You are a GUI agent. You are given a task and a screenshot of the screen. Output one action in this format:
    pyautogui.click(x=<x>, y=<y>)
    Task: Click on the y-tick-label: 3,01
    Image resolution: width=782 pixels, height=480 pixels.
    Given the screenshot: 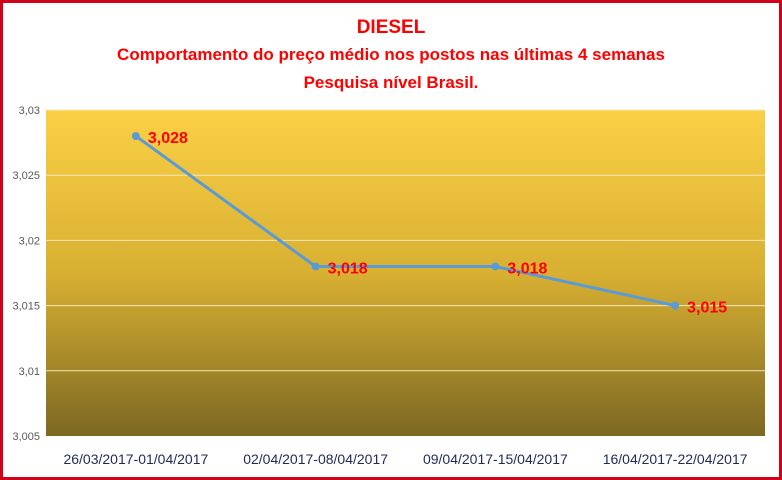 What is the action you would take?
    pyautogui.click(x=29, y=372)
    